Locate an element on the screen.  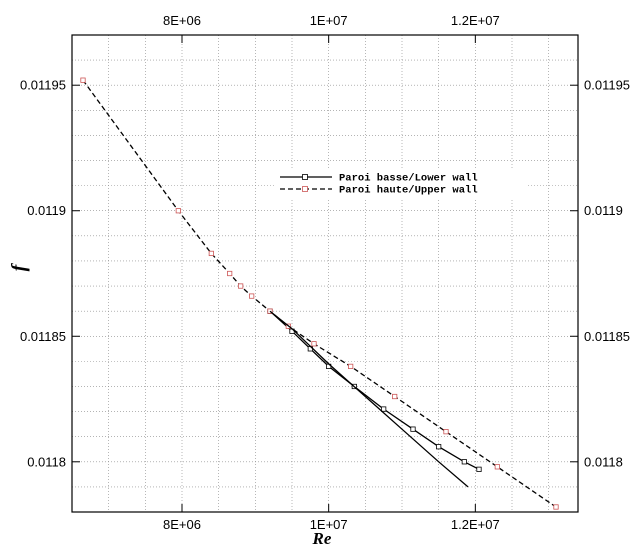
y-tick-label-left: 0.01185 is located at coordinates (43, 336).